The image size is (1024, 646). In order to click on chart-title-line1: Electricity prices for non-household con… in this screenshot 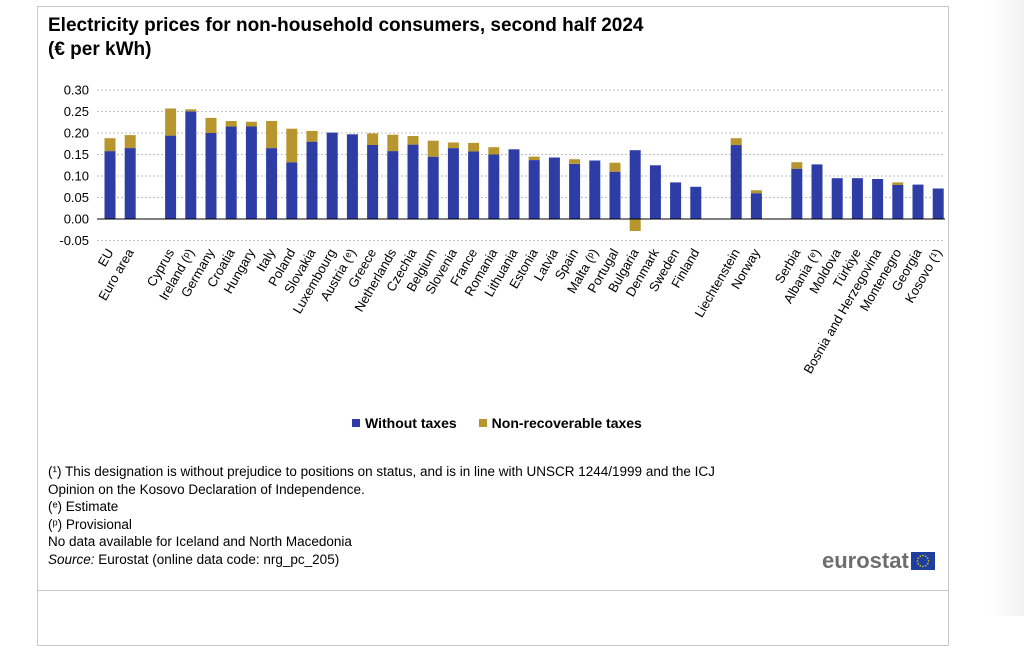, I will do `click(346, 25)`.